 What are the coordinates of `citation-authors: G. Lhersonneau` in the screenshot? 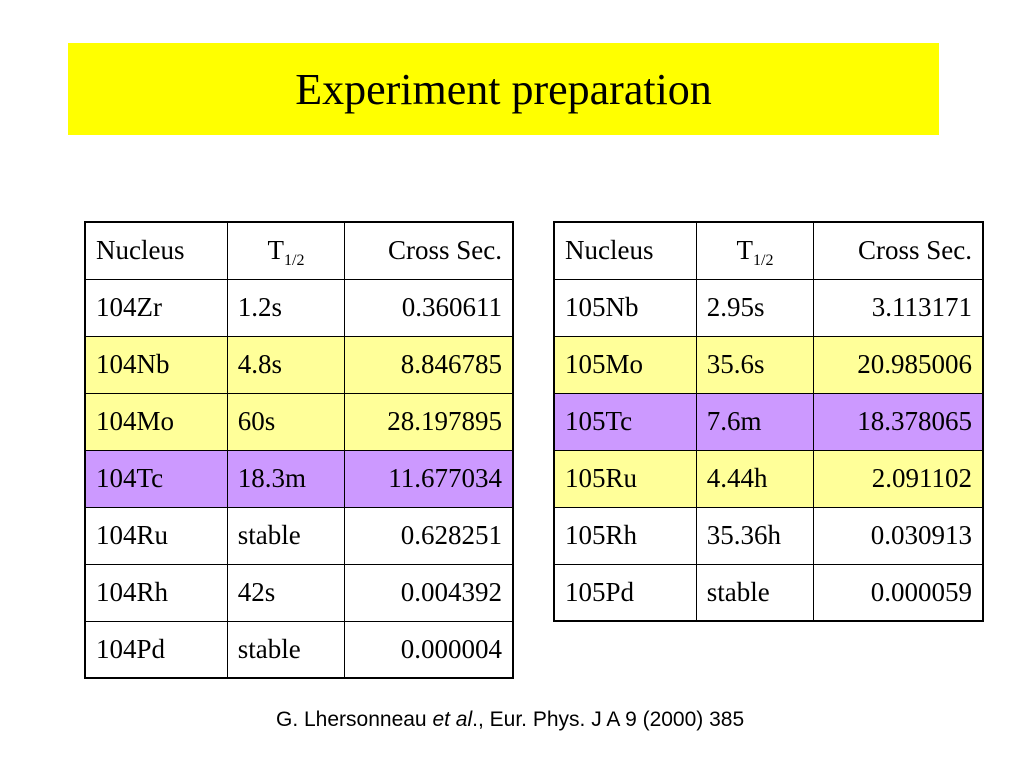 It's located at (354, 719).